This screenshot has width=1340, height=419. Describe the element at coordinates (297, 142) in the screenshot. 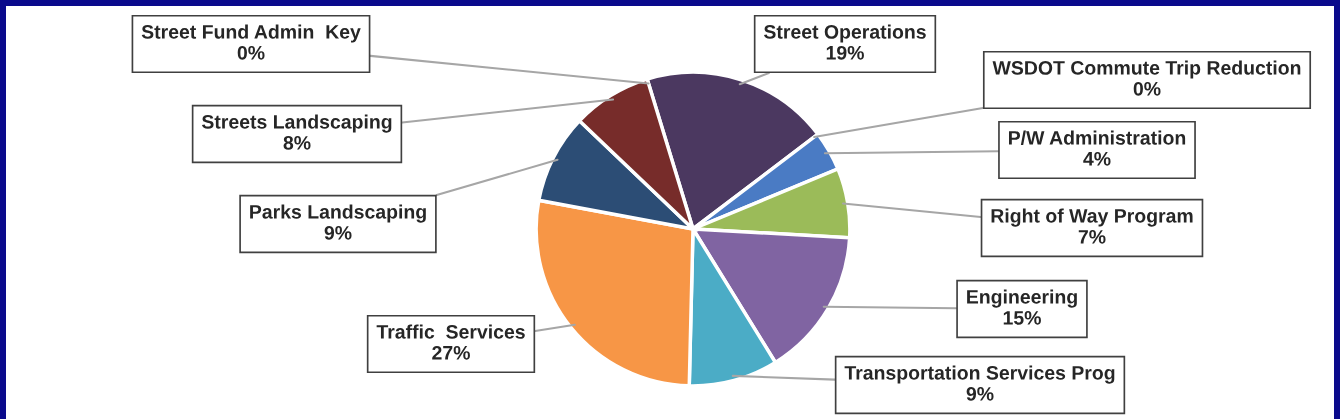

I see `data-label: 8%` at that location.